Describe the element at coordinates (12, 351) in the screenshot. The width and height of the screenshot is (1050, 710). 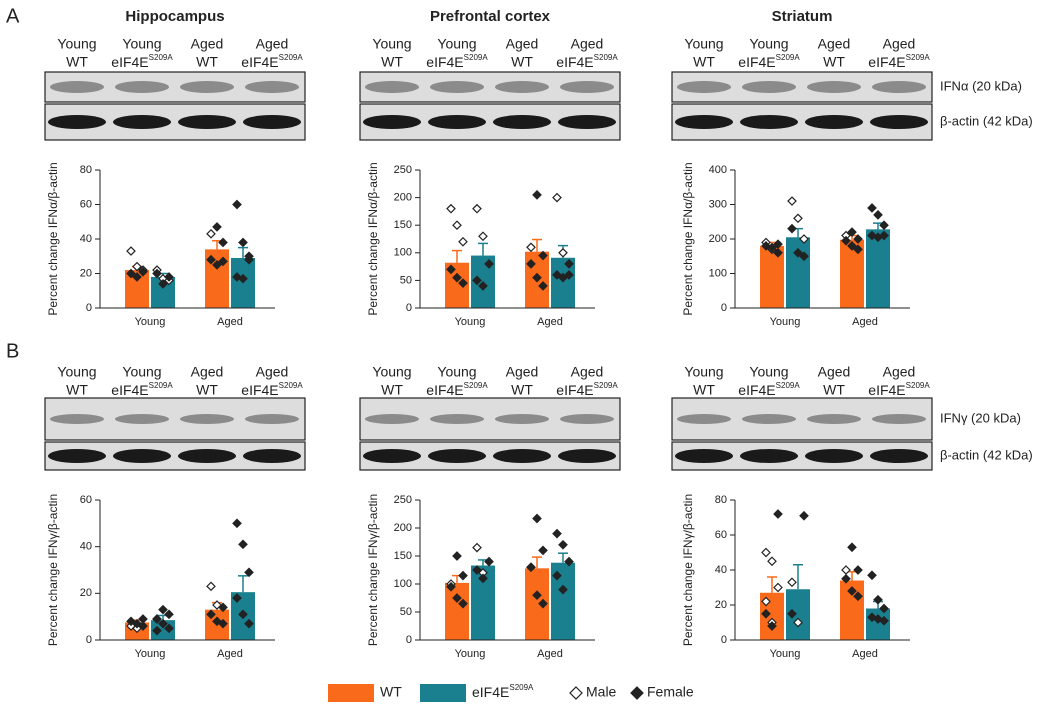
I see `panel-label: B` at that location.